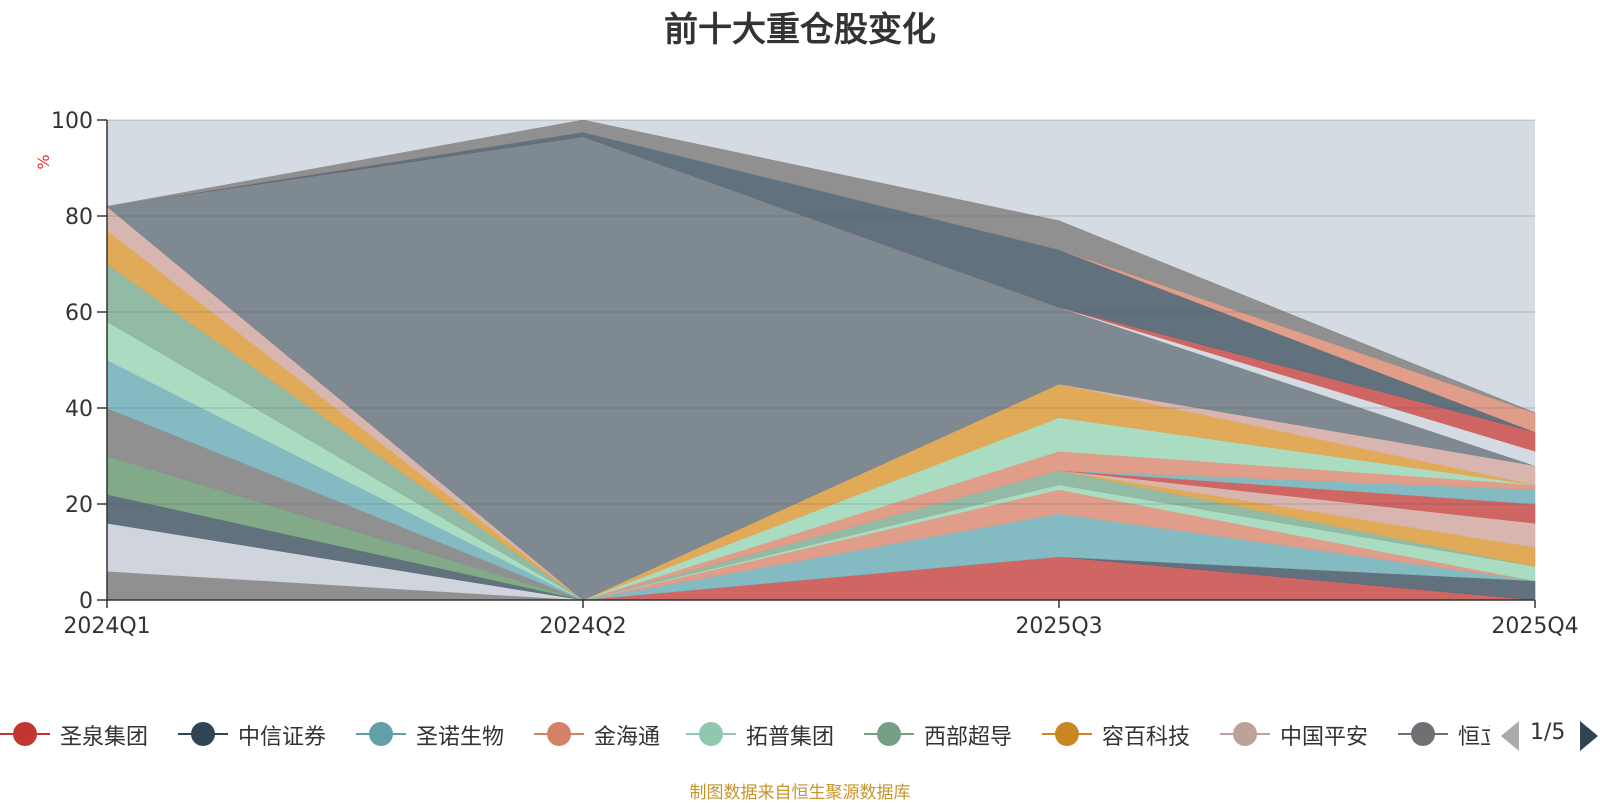 This screenshot has height=803, width=1600. What do you see at coordinates (1474, 737) in the screenshot?
I see `legend-label: 恒立液压` at bounding box center [1474, 737].